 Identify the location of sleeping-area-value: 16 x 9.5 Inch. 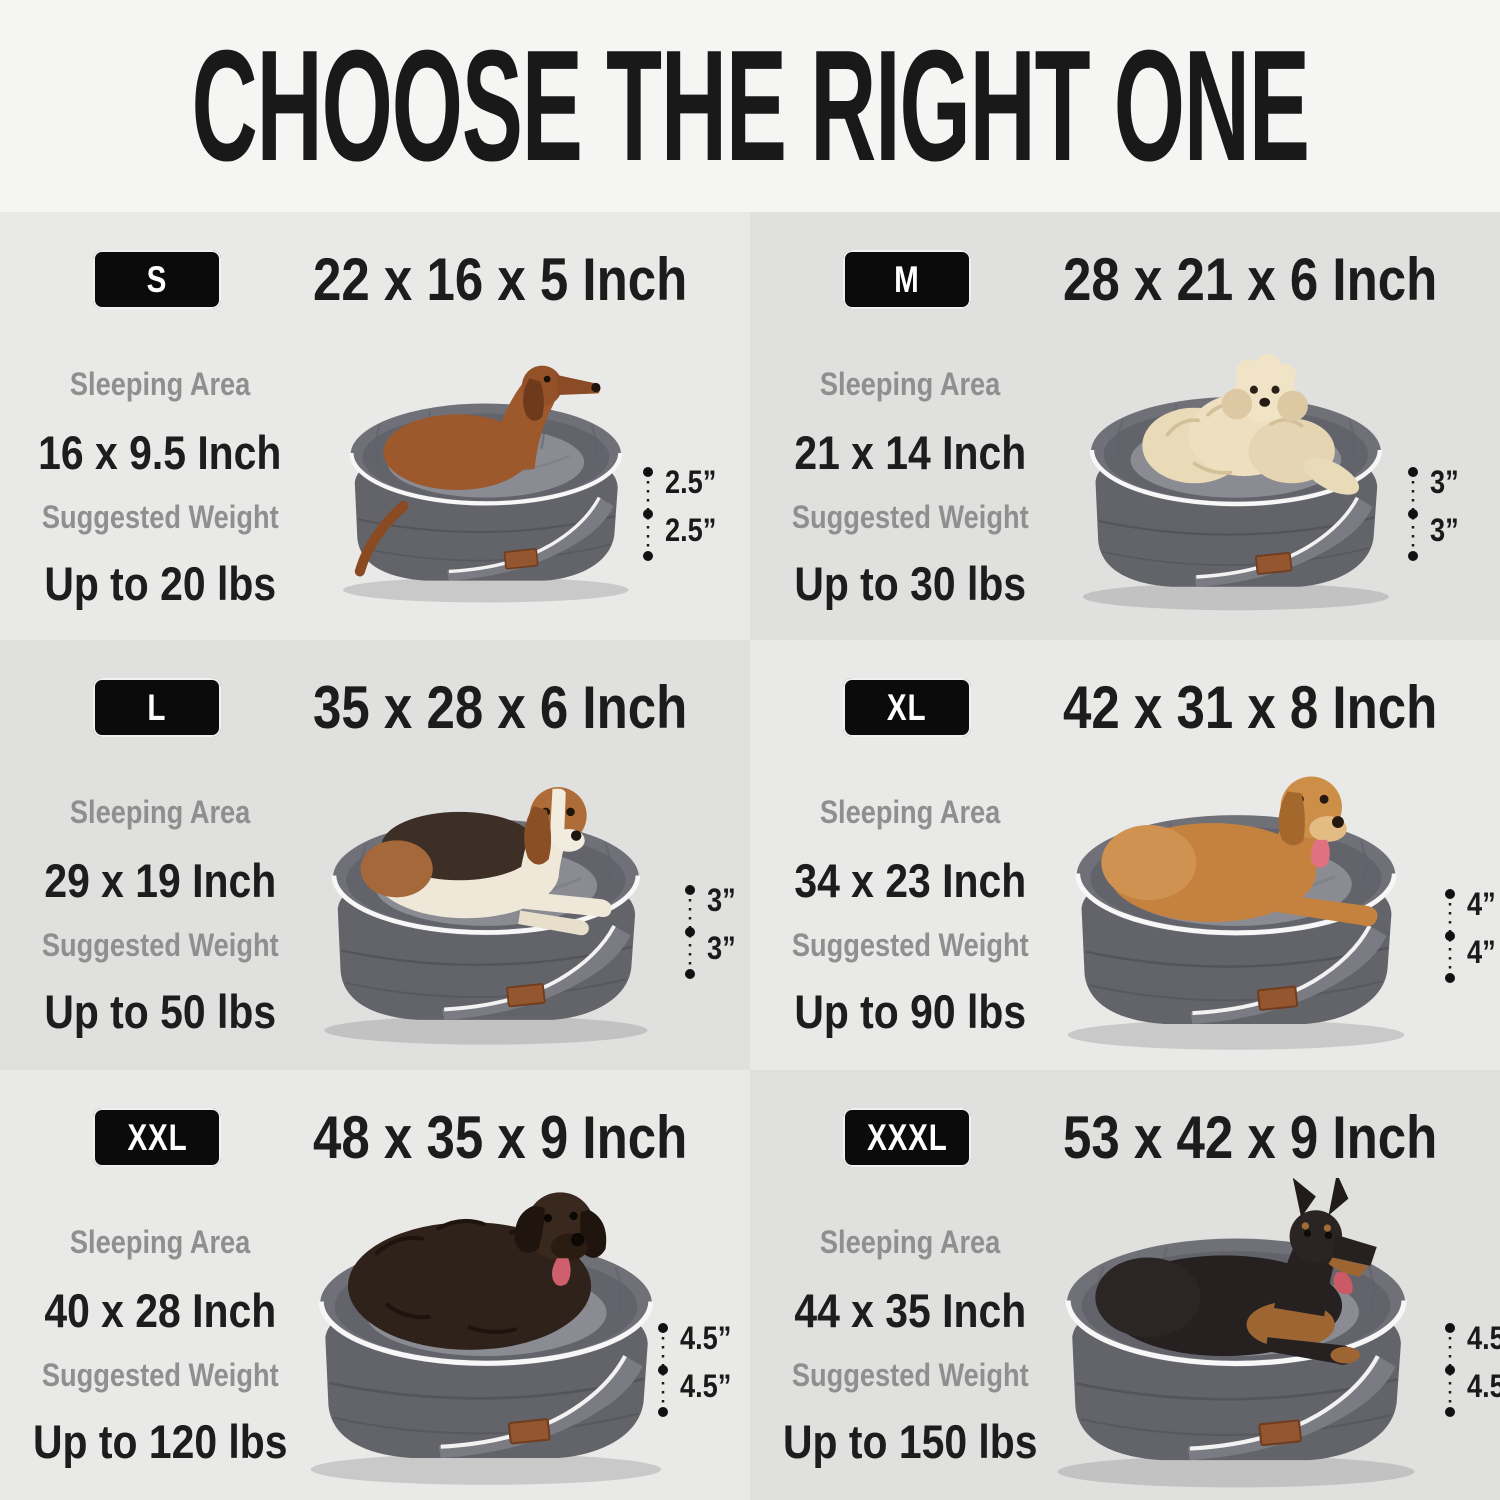
(160, 452).